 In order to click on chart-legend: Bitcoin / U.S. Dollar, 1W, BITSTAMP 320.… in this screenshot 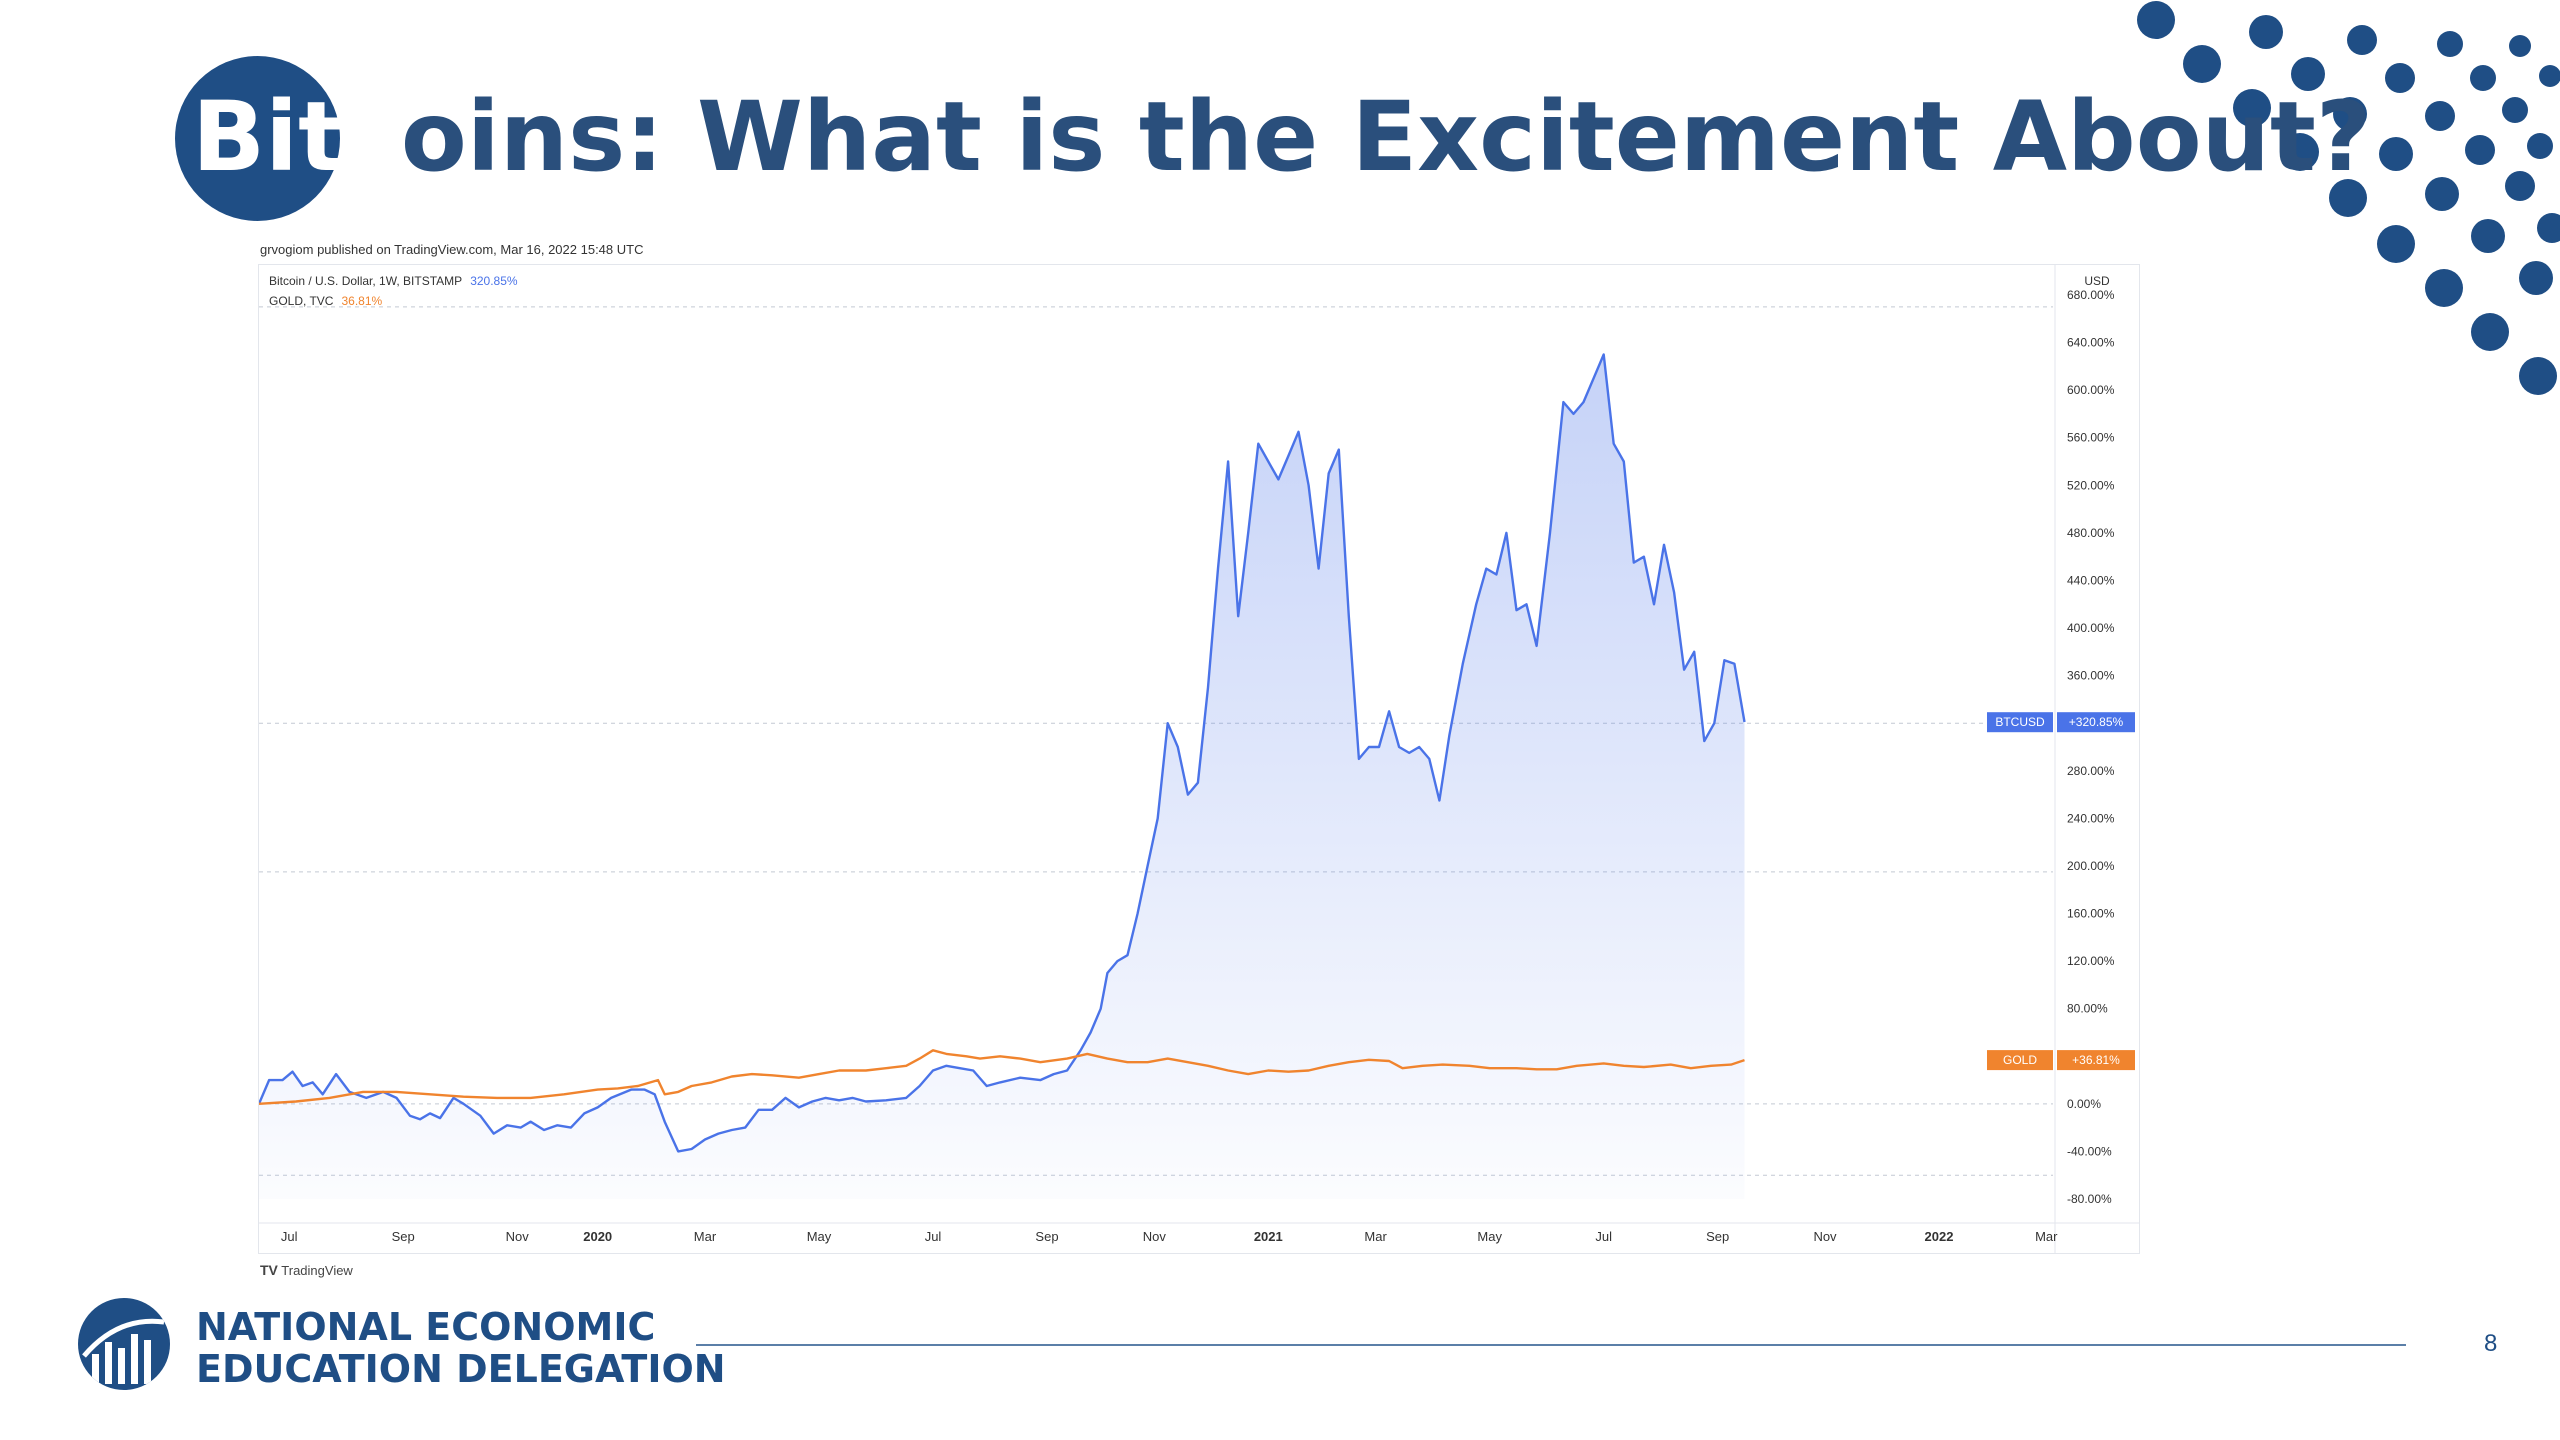, I will do `click(393, 291)`.